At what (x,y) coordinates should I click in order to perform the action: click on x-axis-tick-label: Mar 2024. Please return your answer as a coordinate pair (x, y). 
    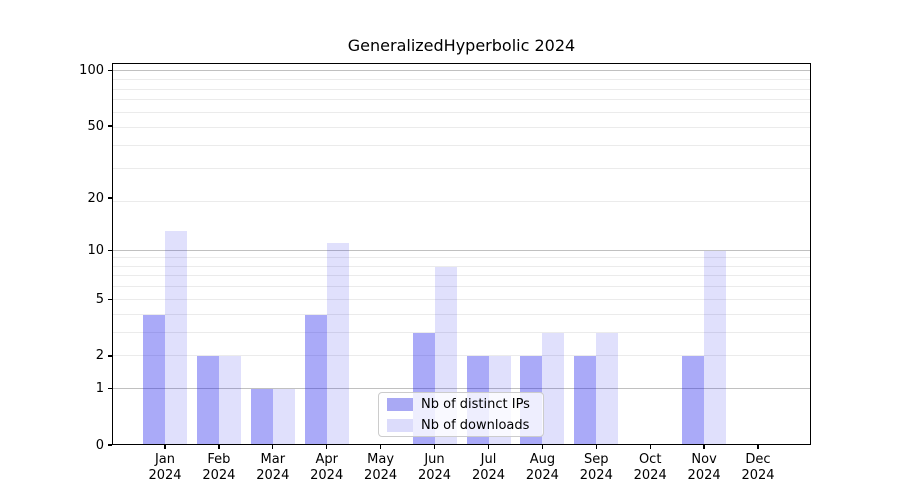
    Looking at the image, I should click on (273, 467).